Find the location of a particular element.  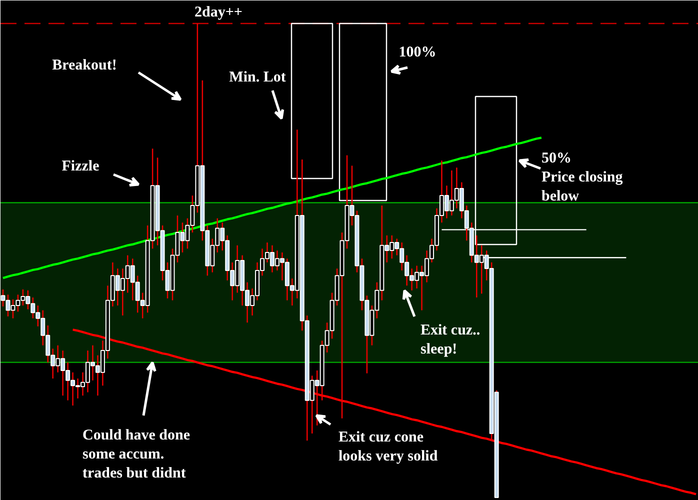

text: 2day++ is located at coordinates (218, 12).